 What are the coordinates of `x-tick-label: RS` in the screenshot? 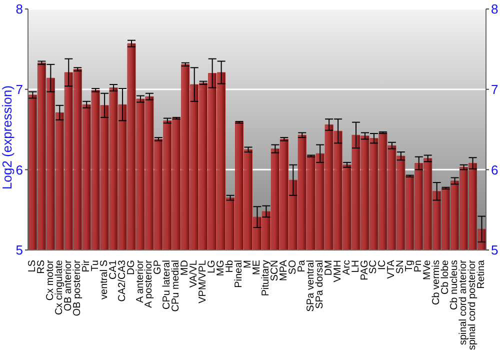 It's located at (41, 267).